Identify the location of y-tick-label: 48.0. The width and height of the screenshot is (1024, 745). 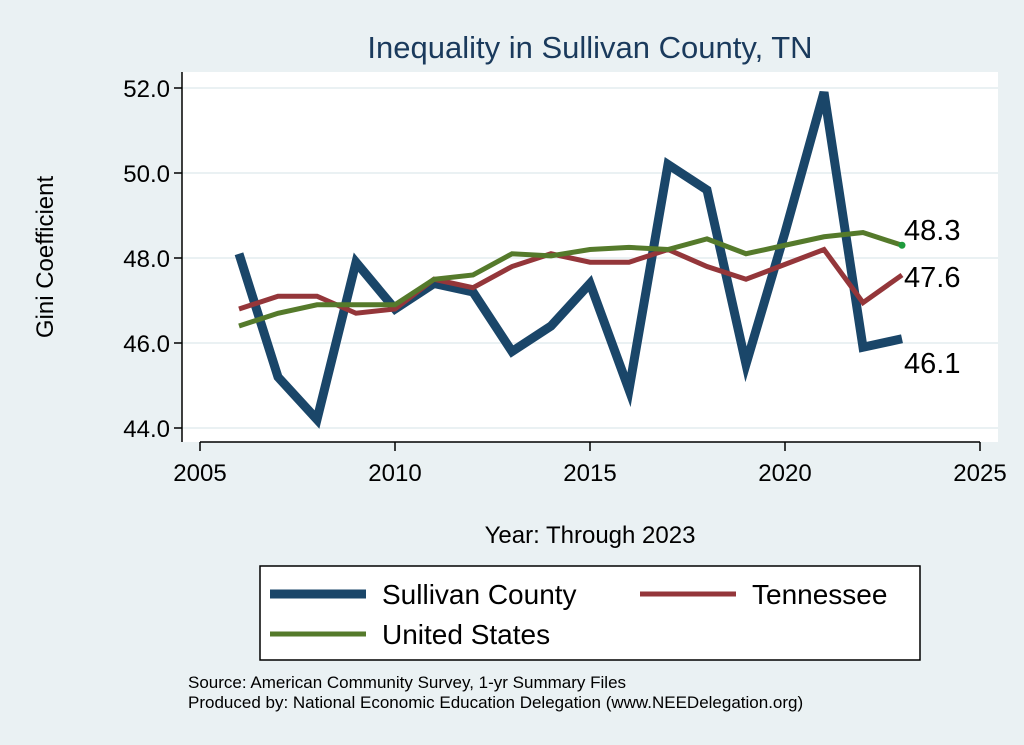
(146, 259).